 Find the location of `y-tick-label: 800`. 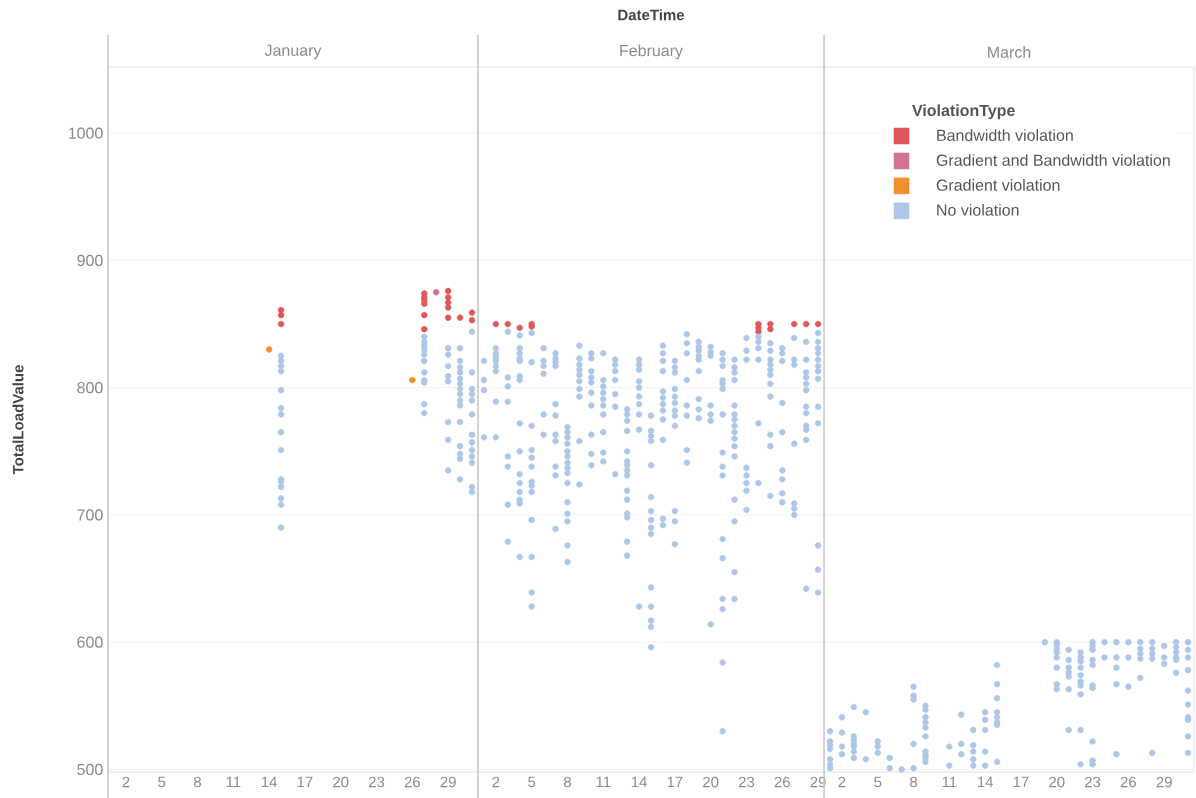

y-tick-label: 800 is located at coordinates (90, 388).